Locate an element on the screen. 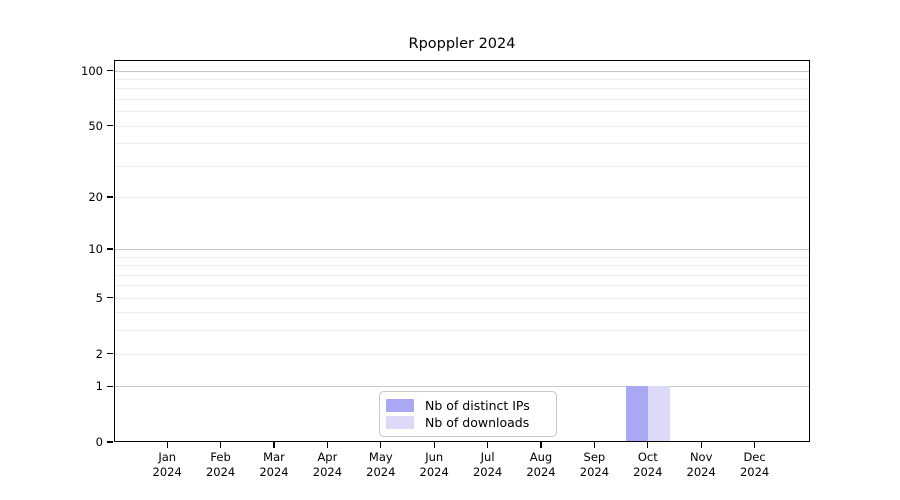  legend-swatch-nb-of-downloads is located at coordinates (400, 422).